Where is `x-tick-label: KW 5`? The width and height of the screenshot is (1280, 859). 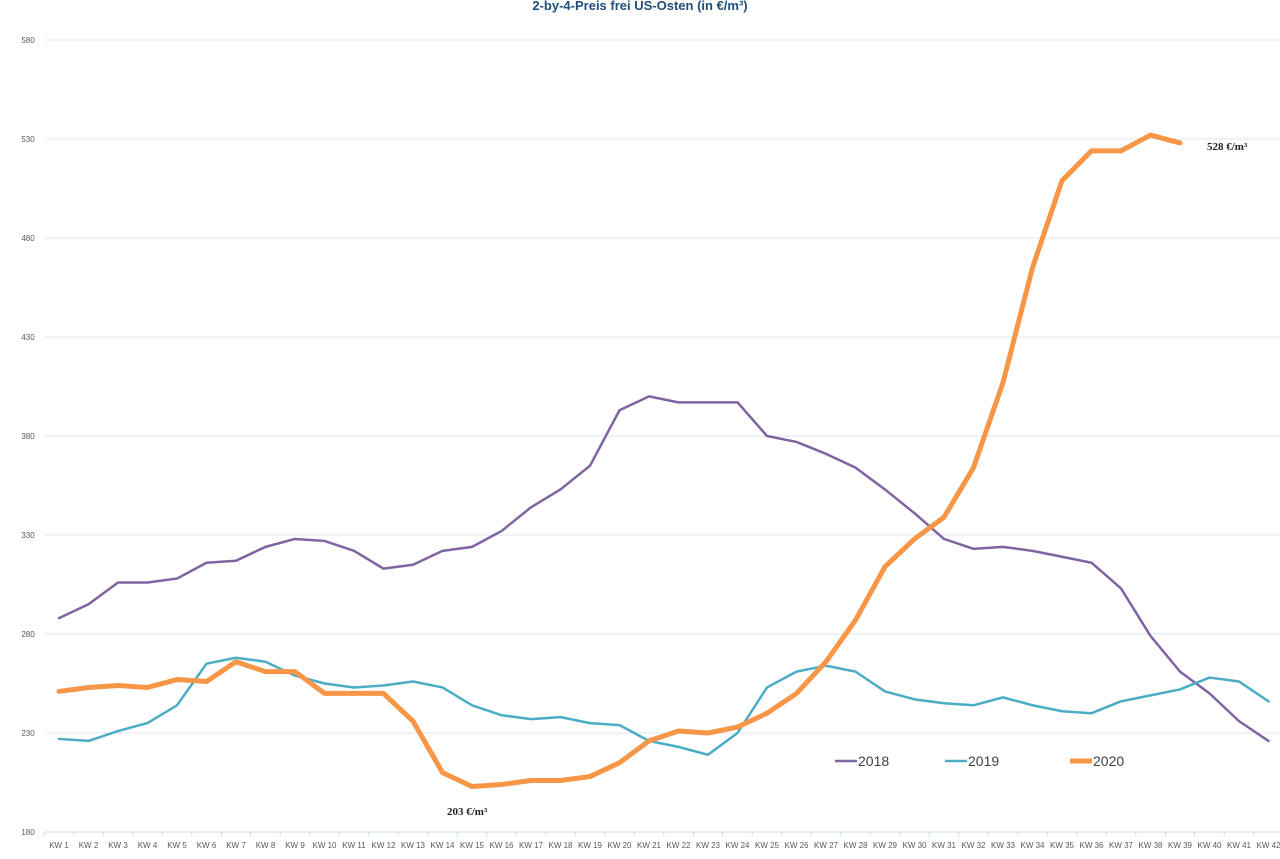
x-tick-label: KW 5 is located at coordinates (177, 845).